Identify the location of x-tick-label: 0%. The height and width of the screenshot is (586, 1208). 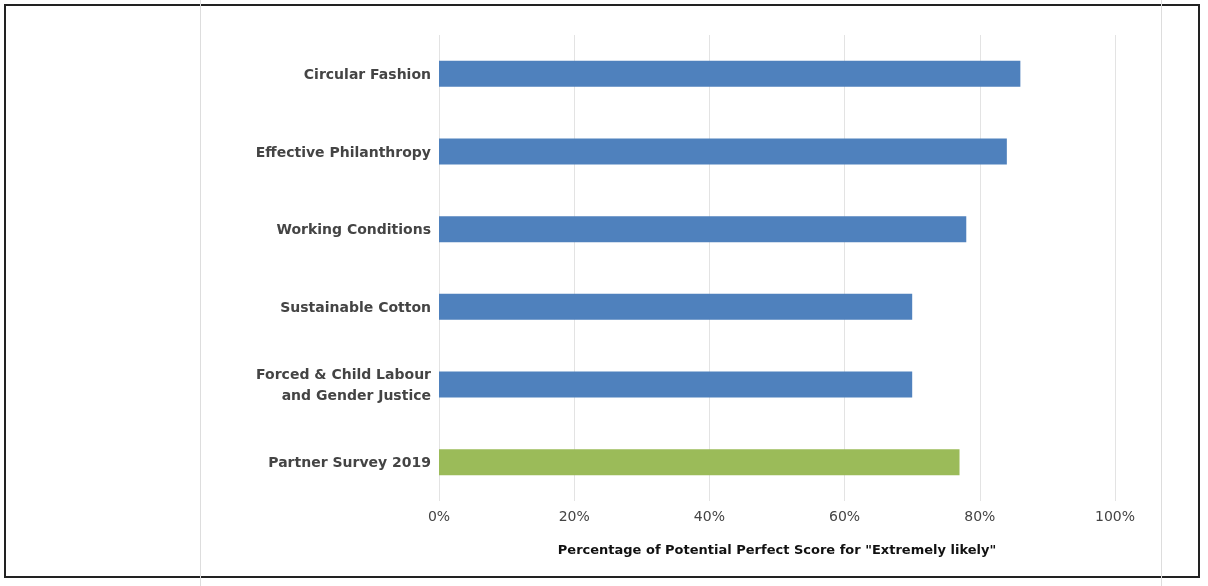
(439, 516).